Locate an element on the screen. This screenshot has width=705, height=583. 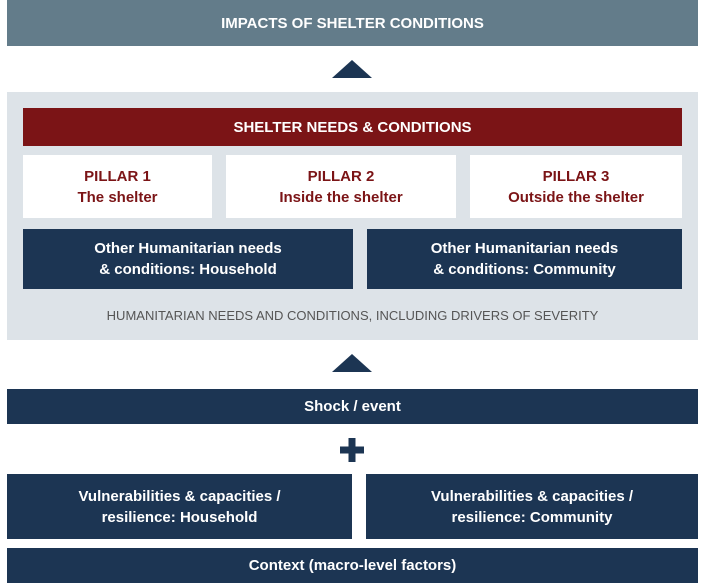
pillar-subtitle: Outside the shelter is located at coordinates (576, 197).